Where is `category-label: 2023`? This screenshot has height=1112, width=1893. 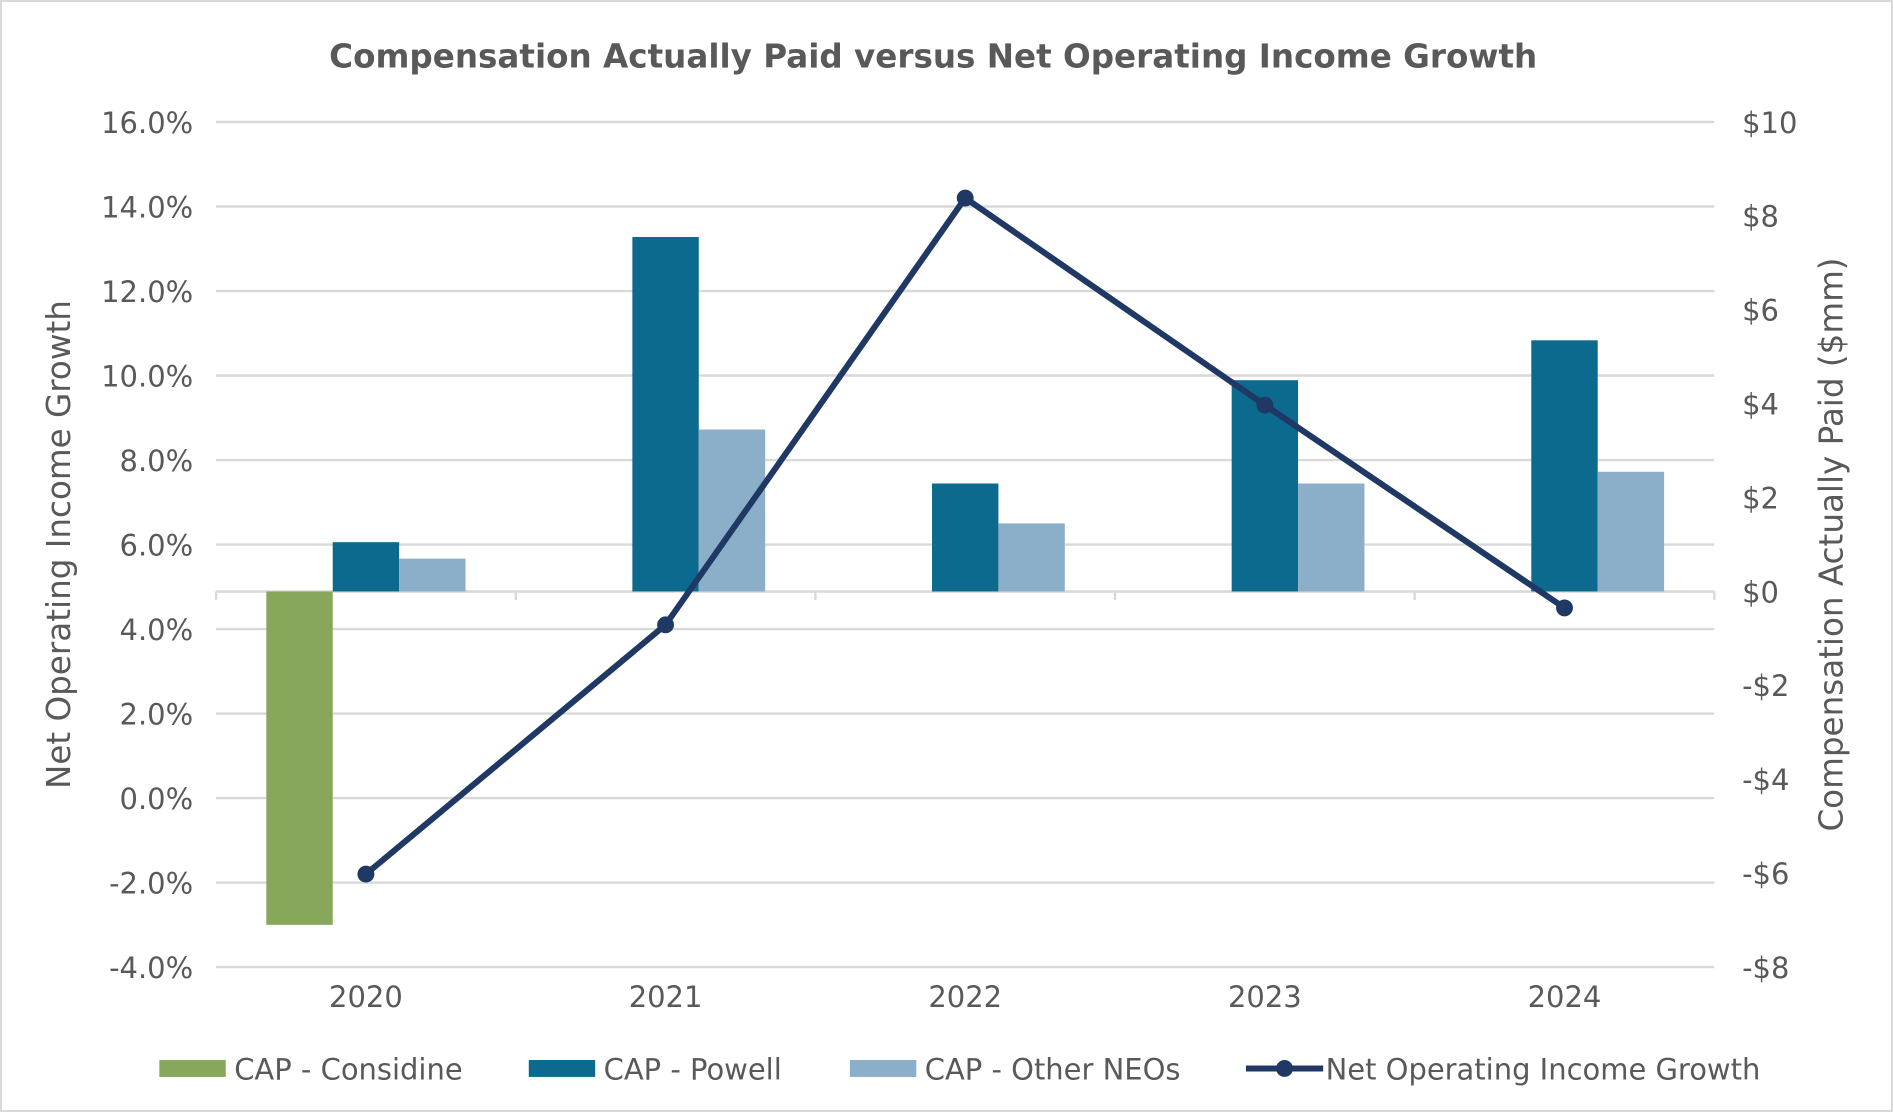
category-label: 2023 is located at coordinates (1265, 997).